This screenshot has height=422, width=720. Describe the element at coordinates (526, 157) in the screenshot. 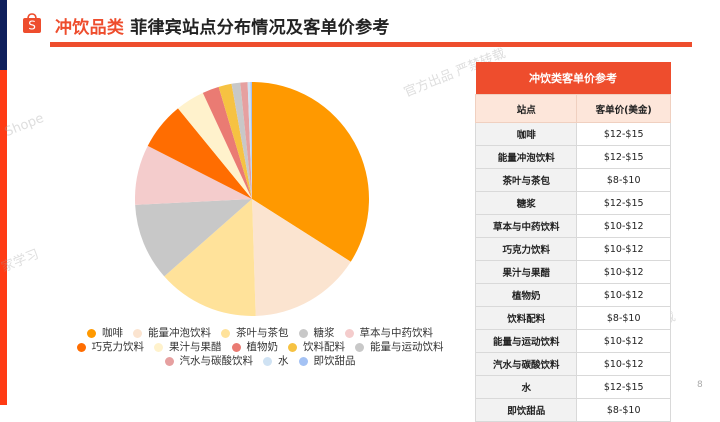

I see `site-cell: 能量冲泡饮料` at that location.